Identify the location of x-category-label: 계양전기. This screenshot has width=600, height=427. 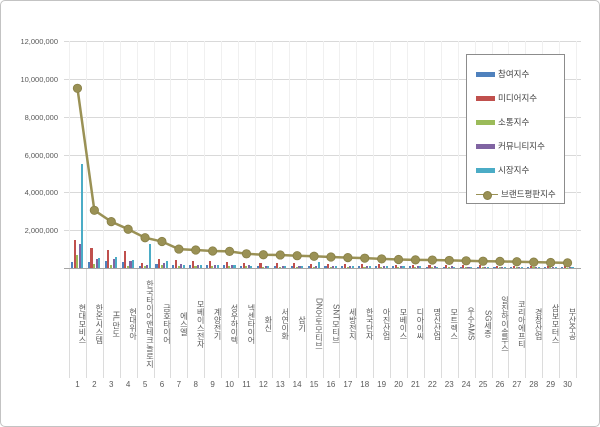
(218, 324).